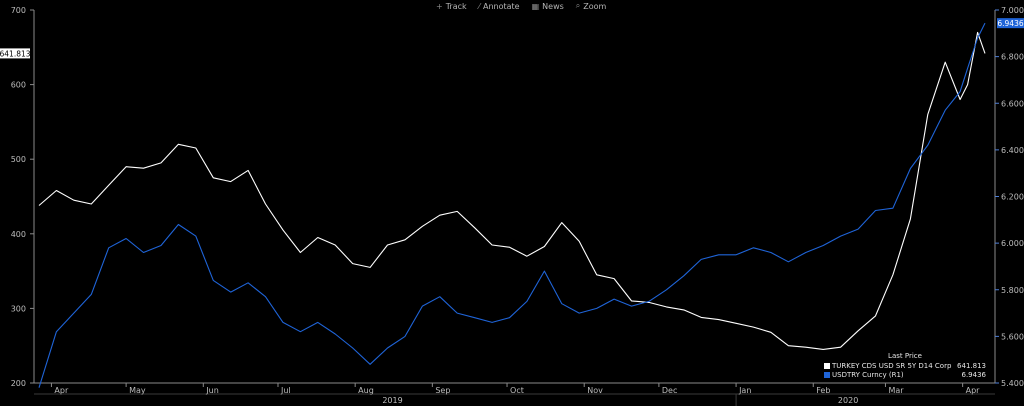 This screenshot has width=1024, height=406. What do you see at coordinates (553, 6) in the screenshot?
I see `news-label: News` at bounding box center [553, 6].